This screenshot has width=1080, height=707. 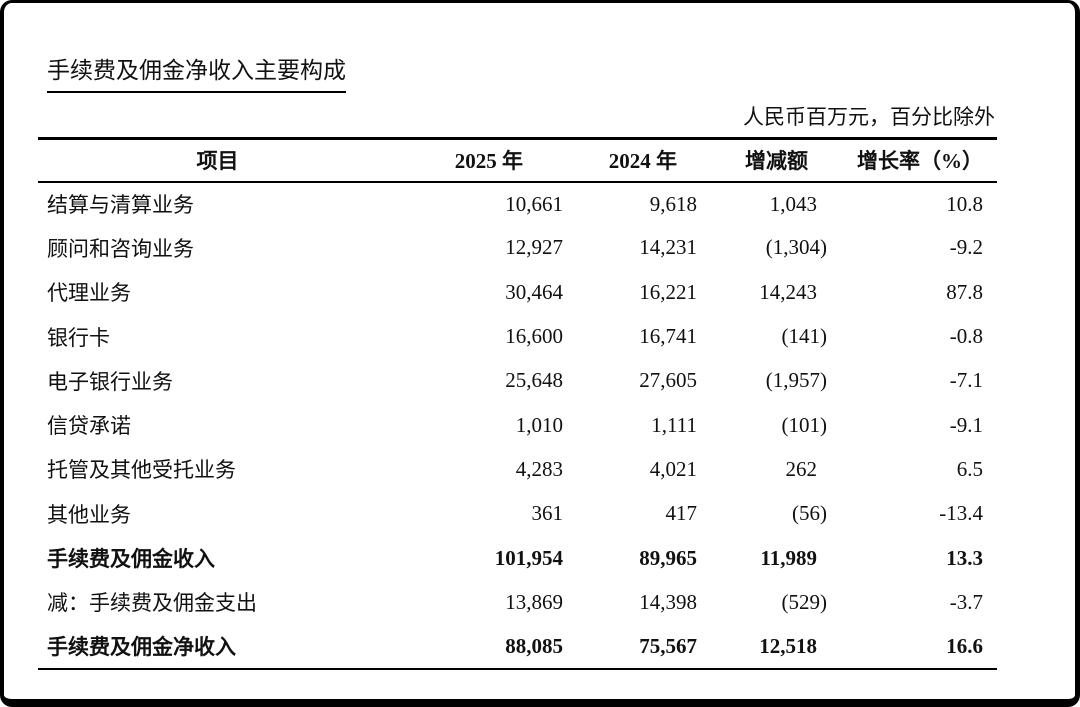 What do you see at coordinates (788, 557) in the screenshot?
I see `cell-change: 11,989` at bounding box center [788, 557].